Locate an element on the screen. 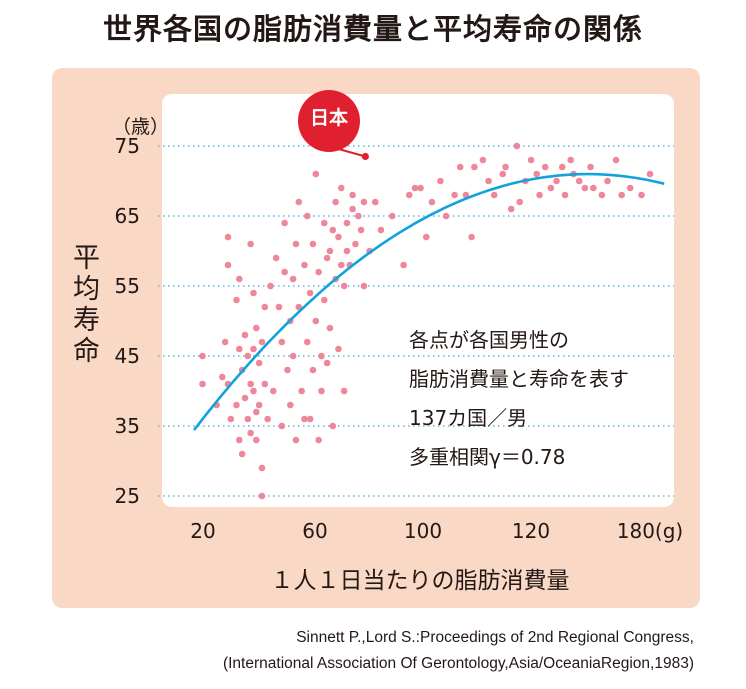 This screenshot has height=689, width=746. x-tick-label: 120 is located at coordinates (531, 531).